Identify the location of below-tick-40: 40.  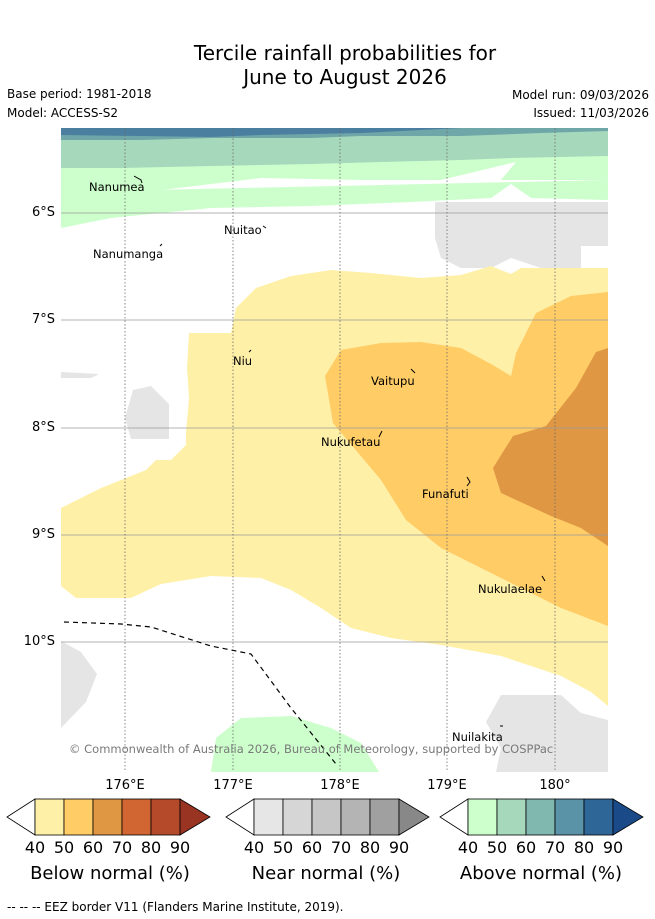
(35, 847).